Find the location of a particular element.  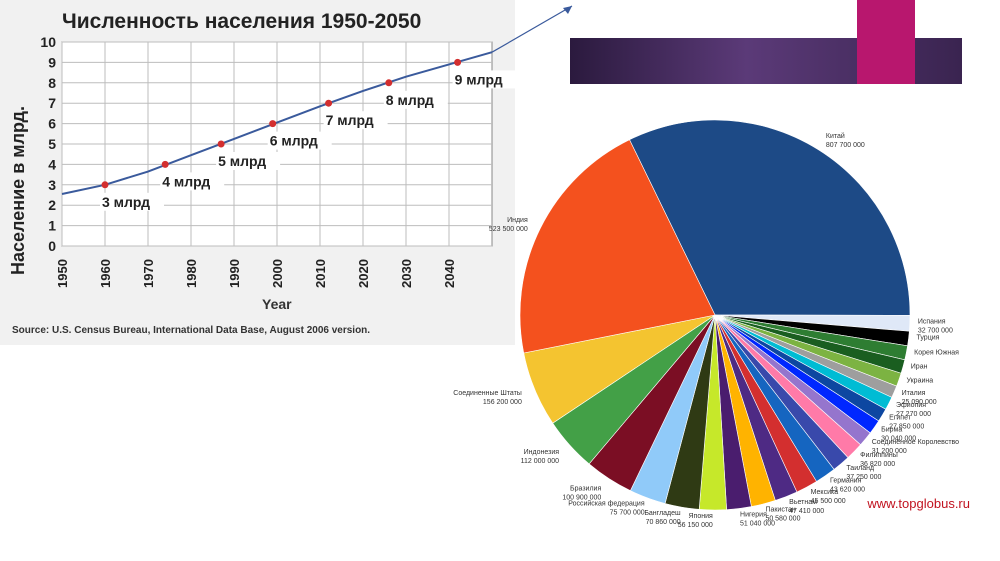

pie-label-value: 30 040 000 is located at coordinates (898, 439).